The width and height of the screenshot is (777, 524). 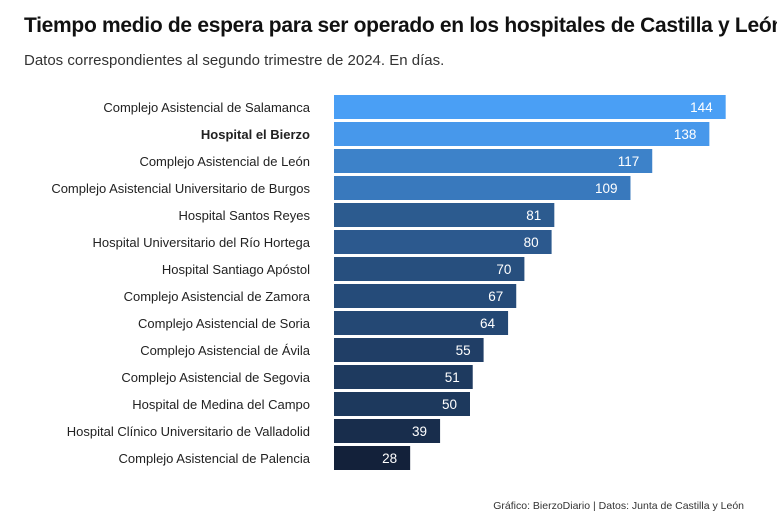 What do you see at coordinates (215, 458) in the screenshot?
I see `category-label: Complejo Asistencial de Palencia` at bounding box center [215, 458].